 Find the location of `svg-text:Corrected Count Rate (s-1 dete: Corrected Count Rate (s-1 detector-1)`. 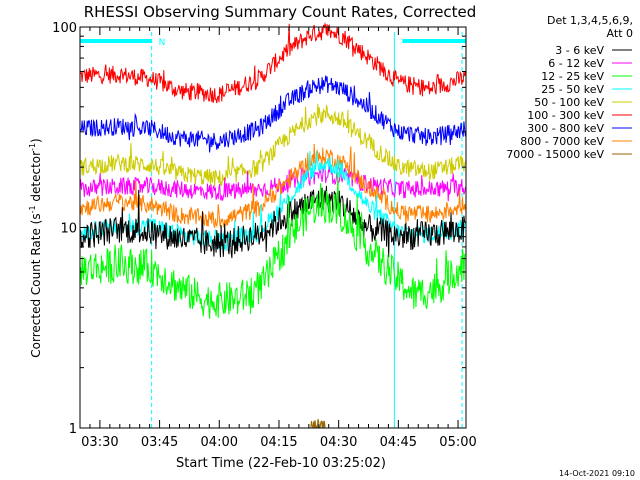

svg-text:Corrected Count Rate (s-1 dete: Corrected Count Rate (s-1 detector-1) is located at coordinates (35, 247).